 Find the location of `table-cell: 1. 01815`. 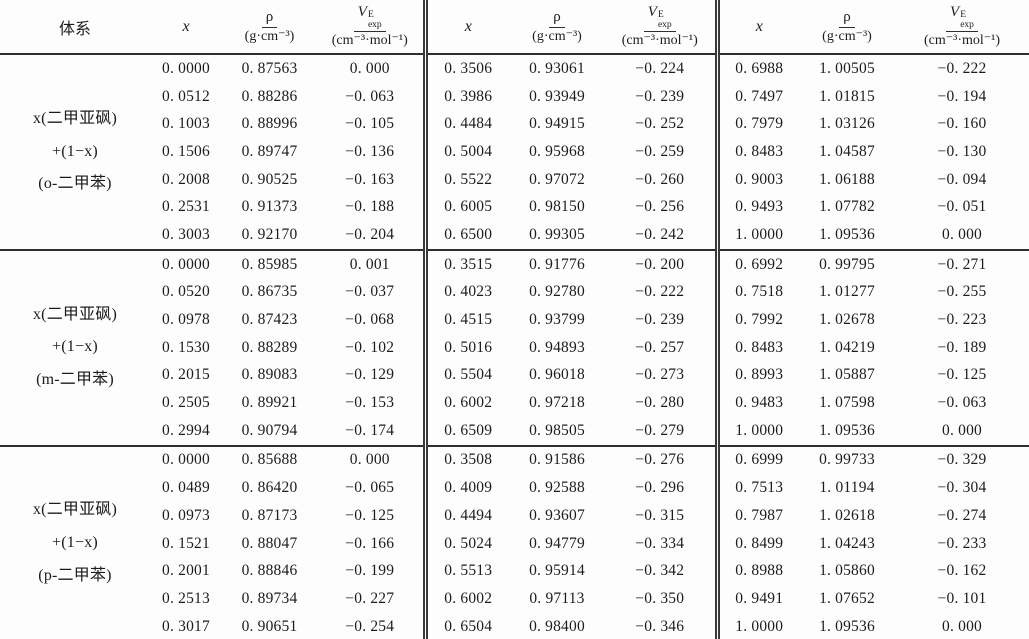

table-cell: 1. 01815 is located at coordinates (847, 96).